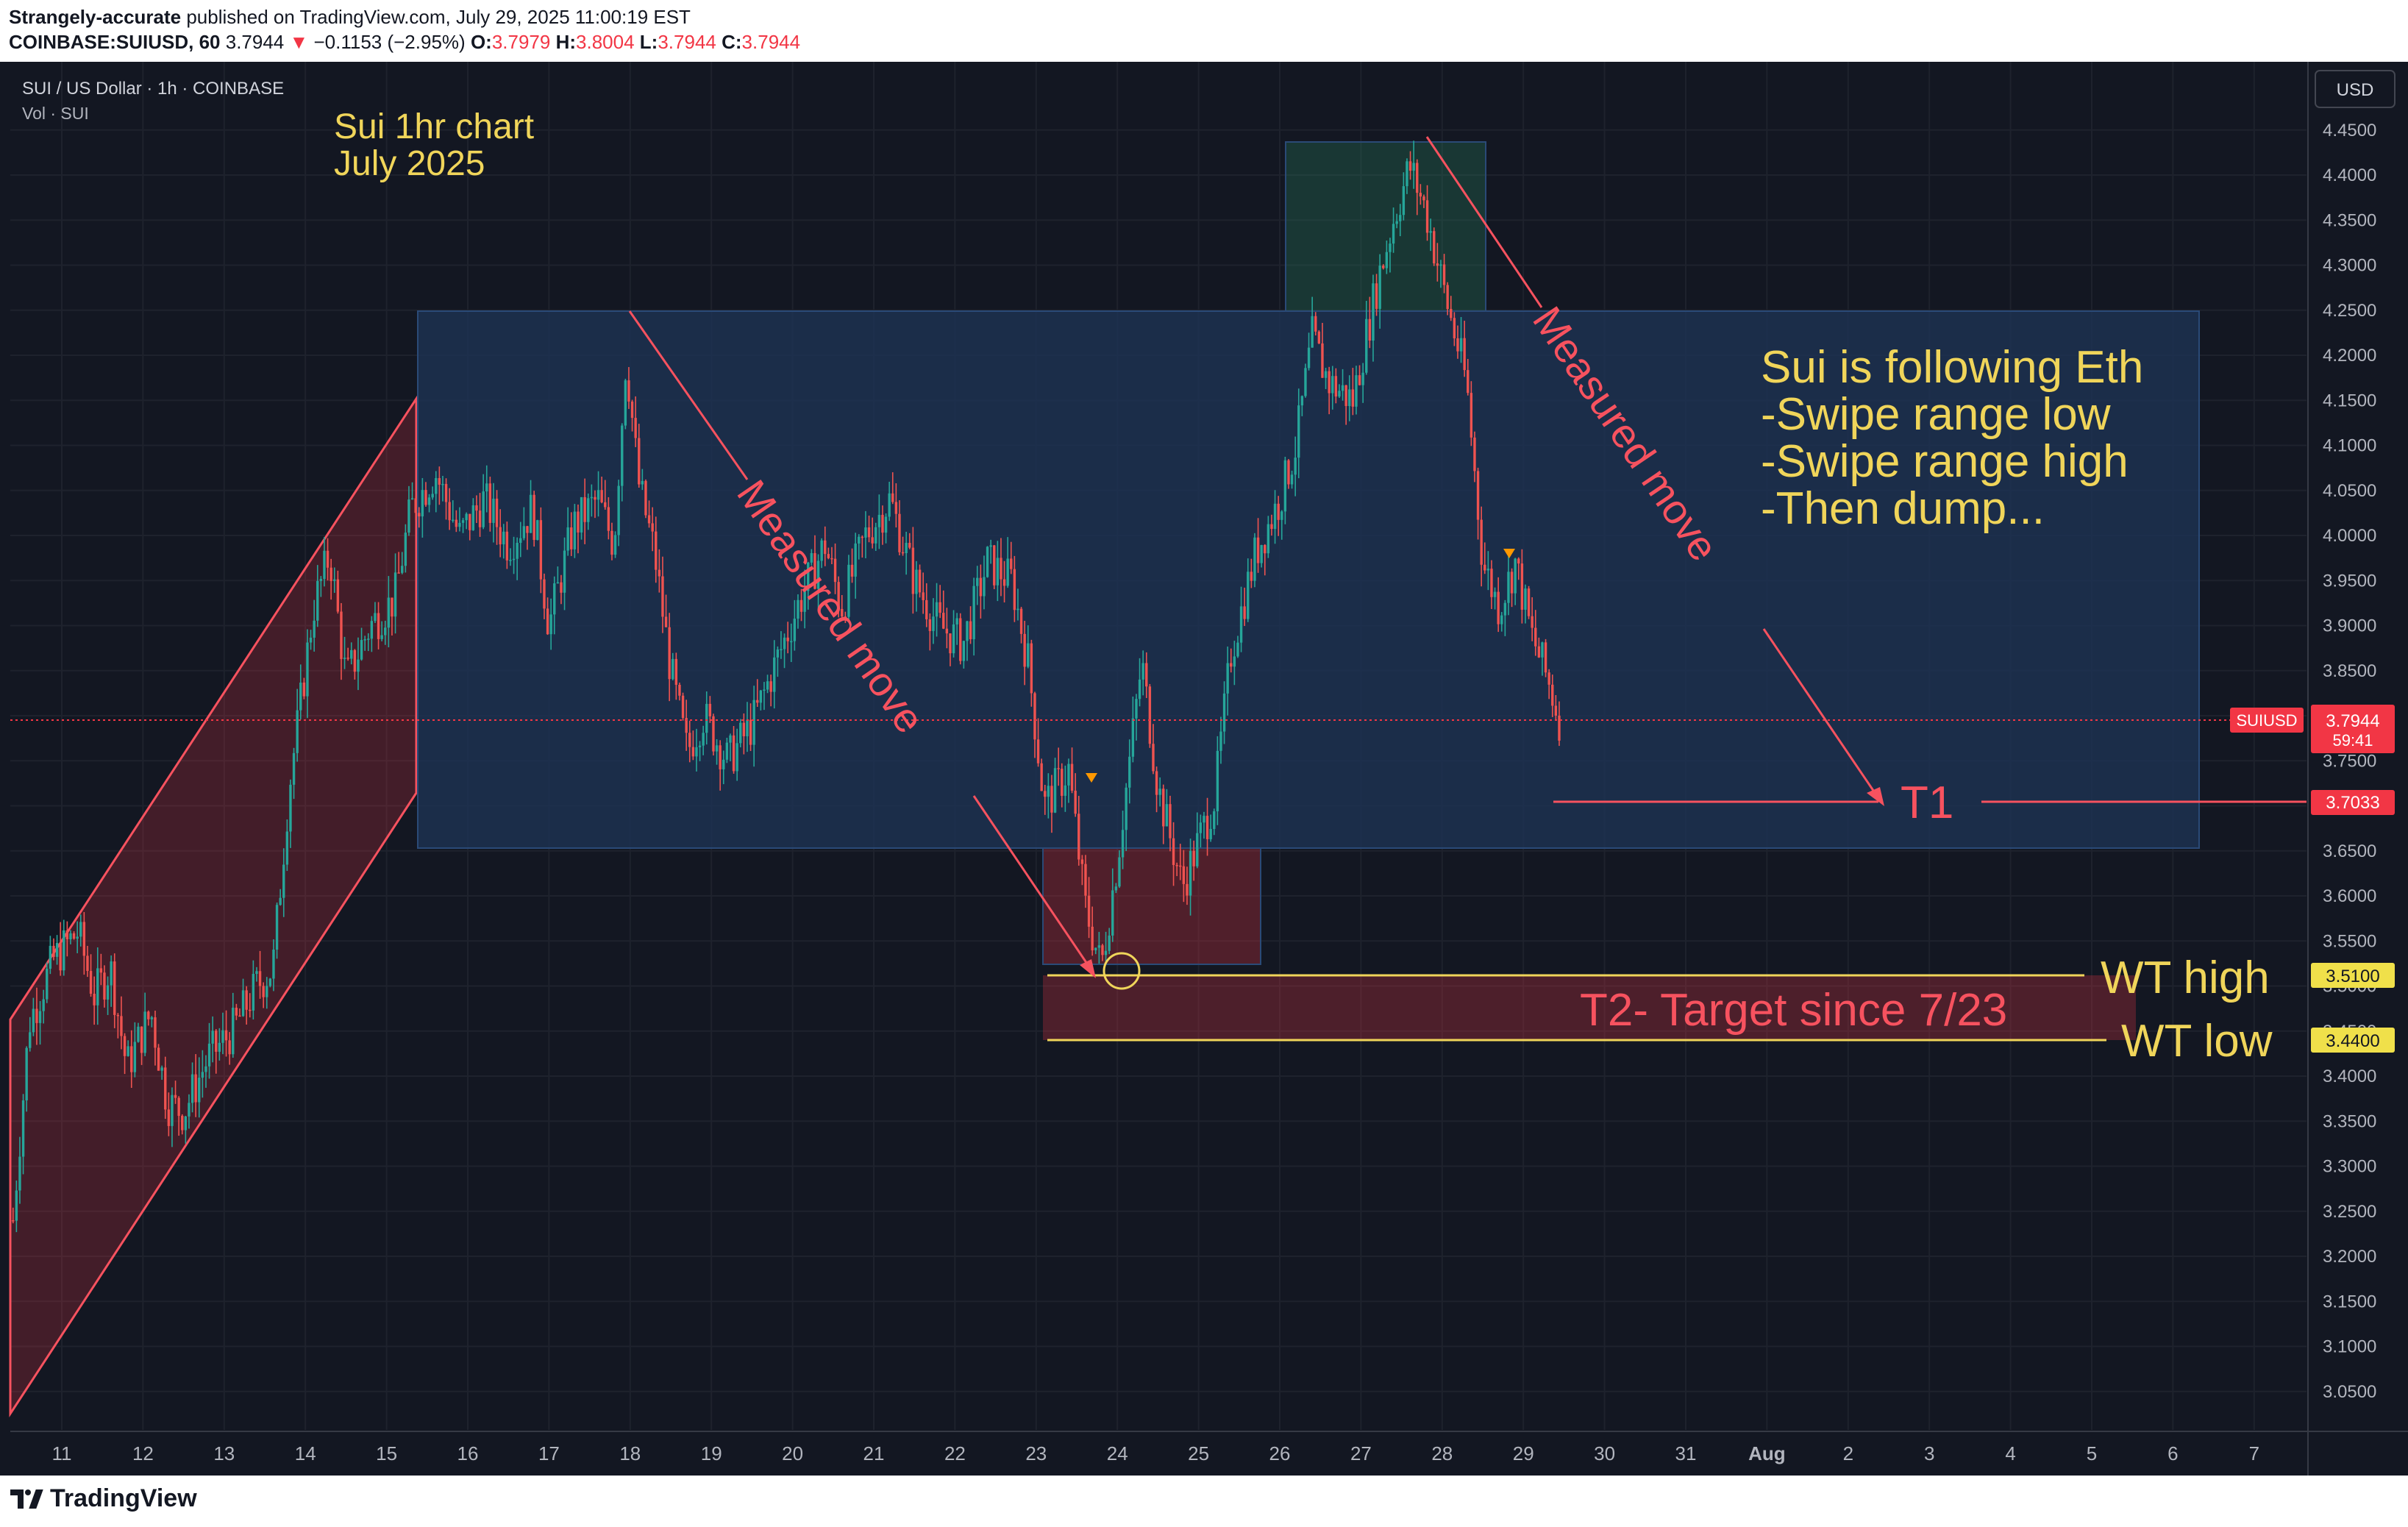 The image size is (2408, 1527). Describe the element at coordinates (104, 1498) in the screenshot. I see `tradingview-logo: TradingView` at that location.